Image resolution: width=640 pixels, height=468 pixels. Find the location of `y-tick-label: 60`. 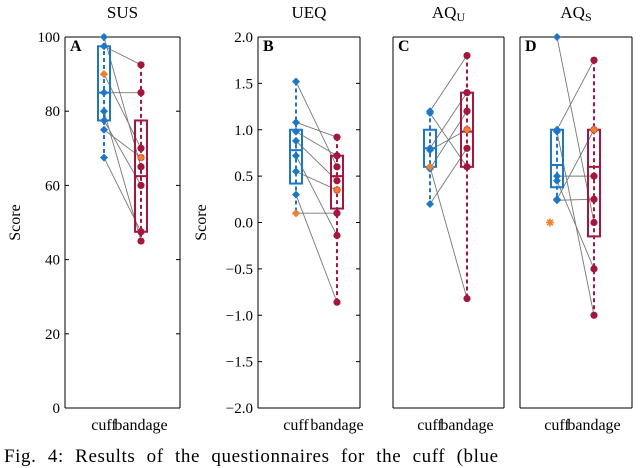

y-tick-label: 60 is located at coordinates (52, 186).